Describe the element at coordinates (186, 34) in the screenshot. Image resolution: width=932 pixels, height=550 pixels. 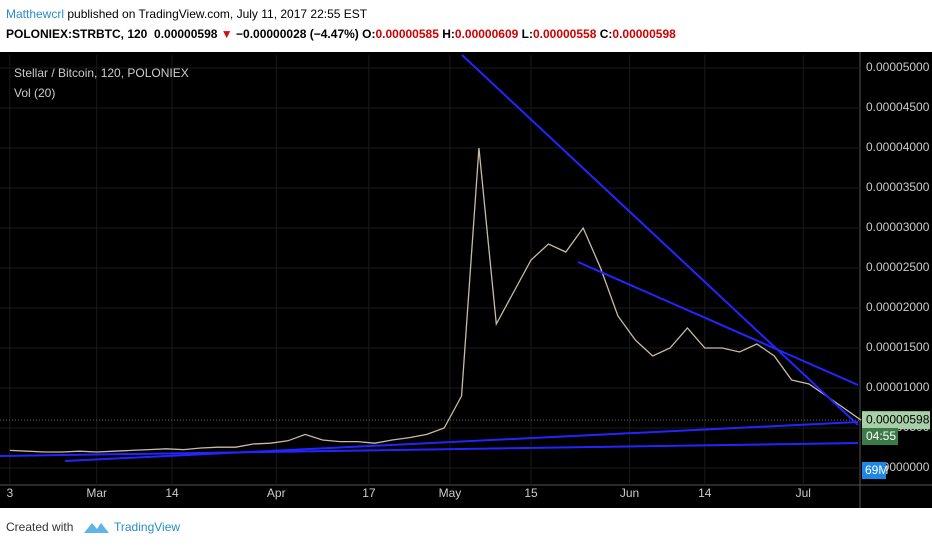
I see `last: 0.00000598` at that location.